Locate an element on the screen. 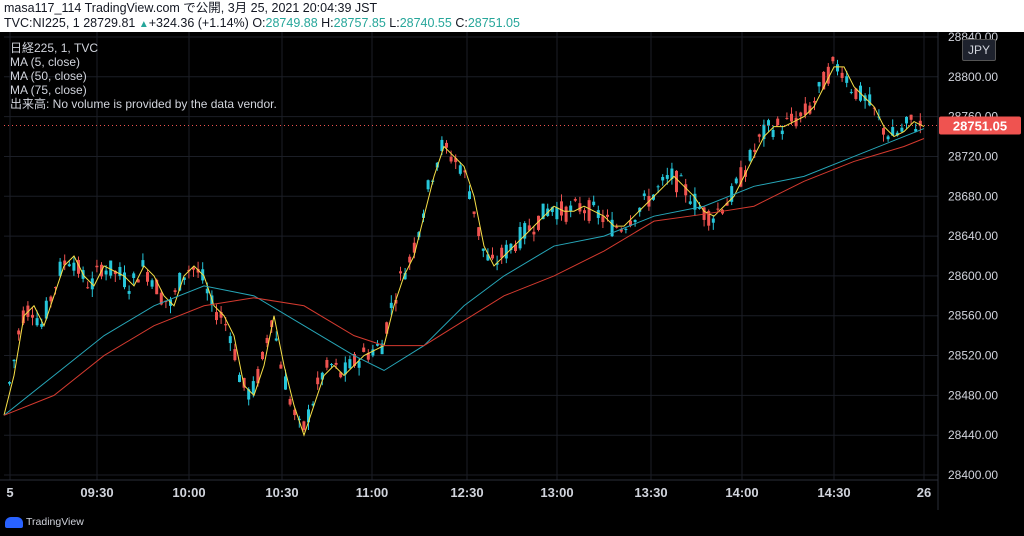  y-tick-label: 28840.00 is located at coordinates (973, 38).